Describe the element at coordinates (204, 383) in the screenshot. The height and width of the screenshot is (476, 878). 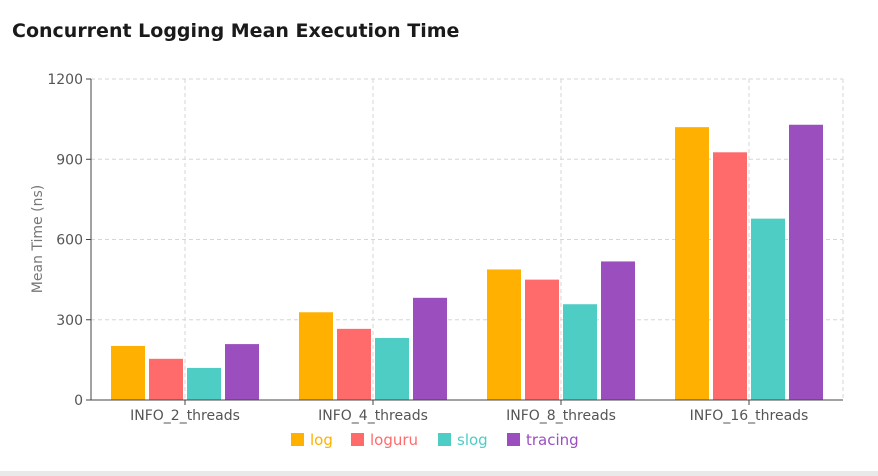
I see `bar-slog-INFO_2_threads` at that location.